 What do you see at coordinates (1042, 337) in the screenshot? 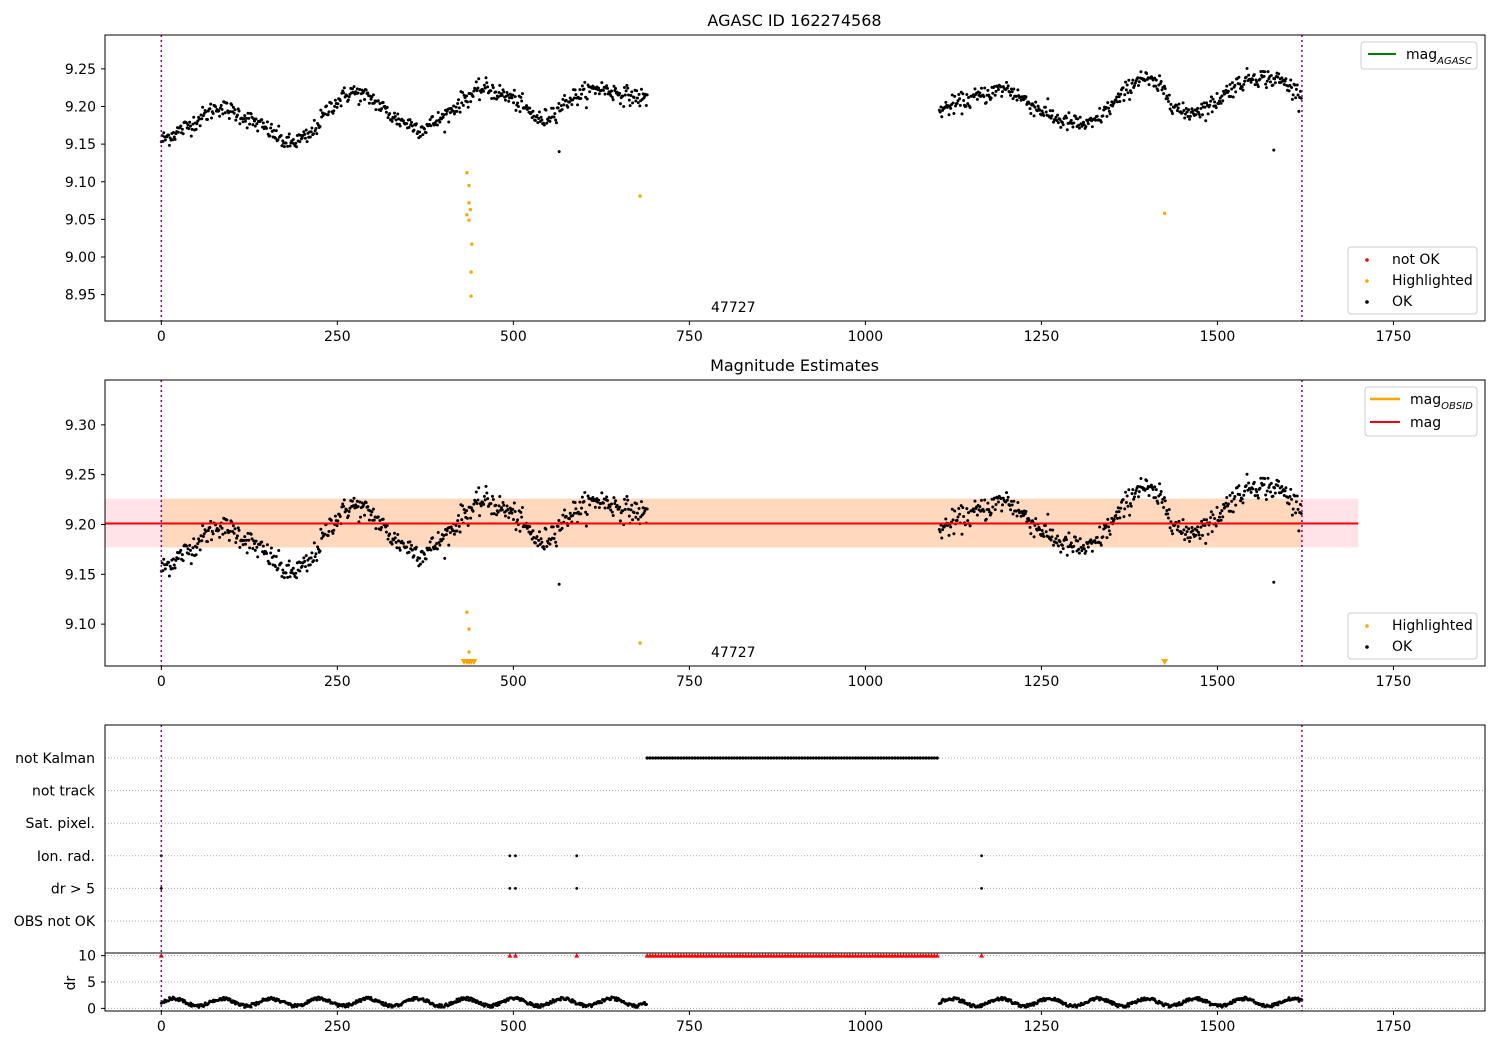
I see `agasc-xtick-label: 1250` at bounding box center [1042, 337].